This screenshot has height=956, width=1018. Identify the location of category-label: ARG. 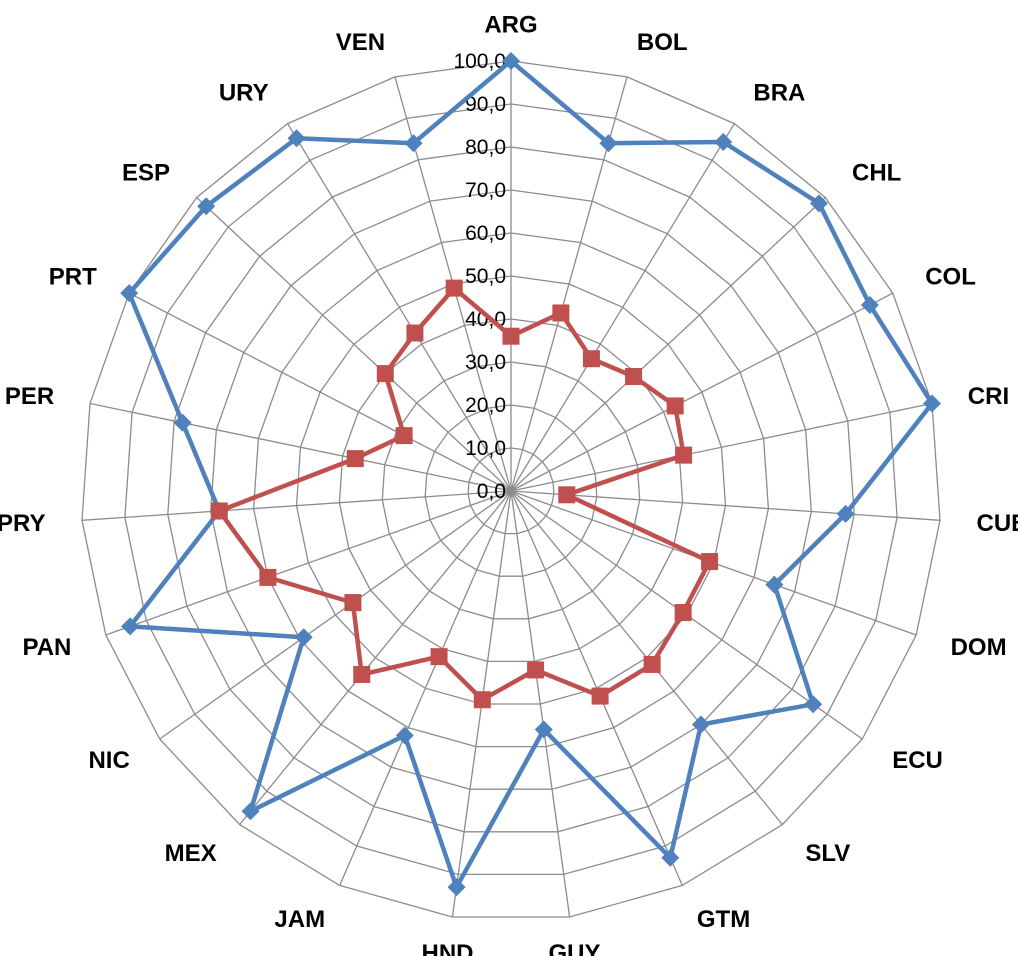
(510, 24).